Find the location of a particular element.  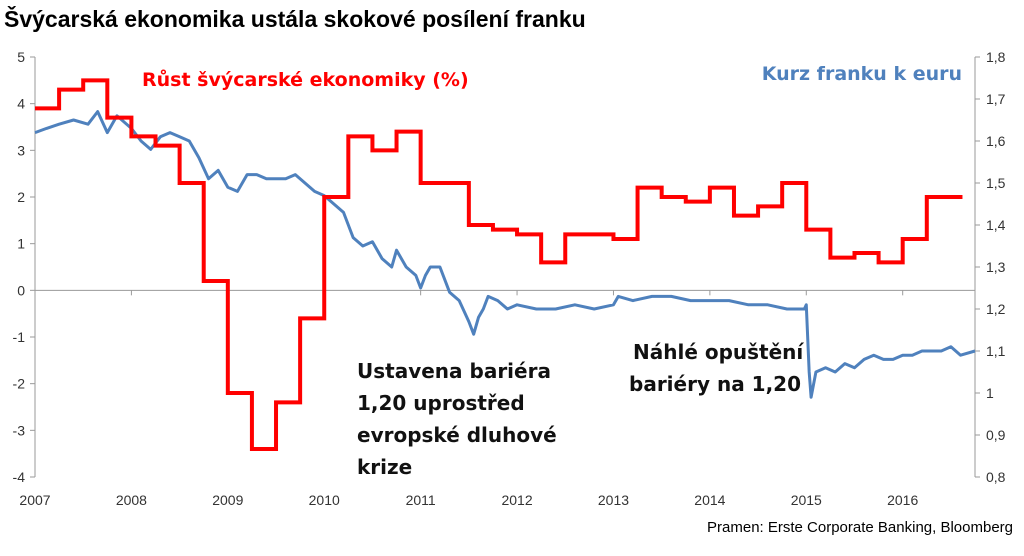

annotation-line: 1,20 uprostřed is located at coordinates (441, 403).